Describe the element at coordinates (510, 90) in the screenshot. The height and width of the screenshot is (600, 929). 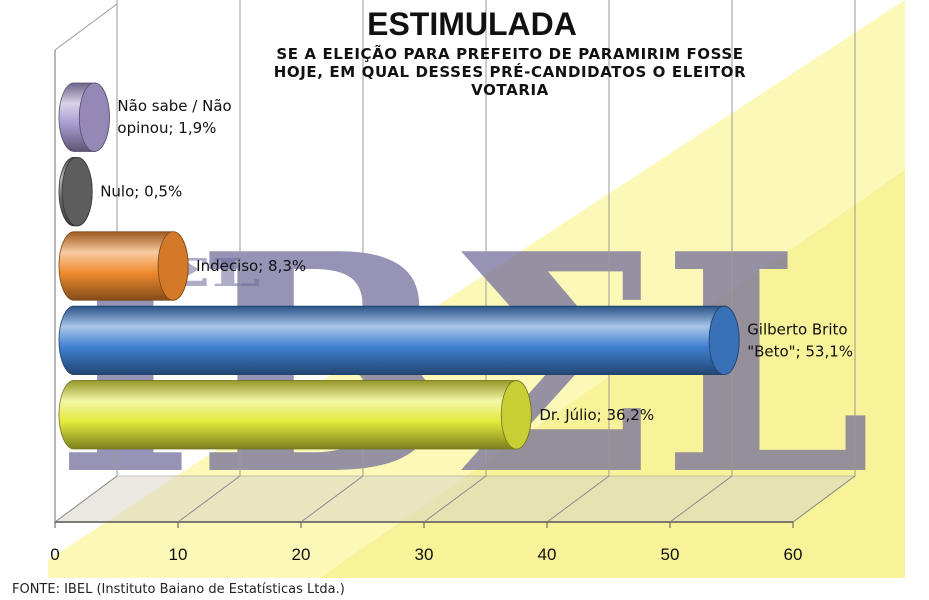
I see `chart-subtitle-line-3: VOTARIA` at that location.